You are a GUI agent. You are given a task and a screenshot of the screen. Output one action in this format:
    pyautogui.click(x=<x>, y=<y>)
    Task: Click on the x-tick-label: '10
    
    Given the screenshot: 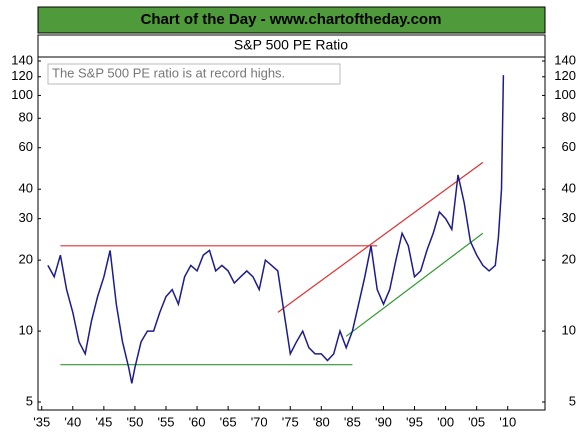 What is the action you would take?
    pyautogui.click(x=507, y=421)
    